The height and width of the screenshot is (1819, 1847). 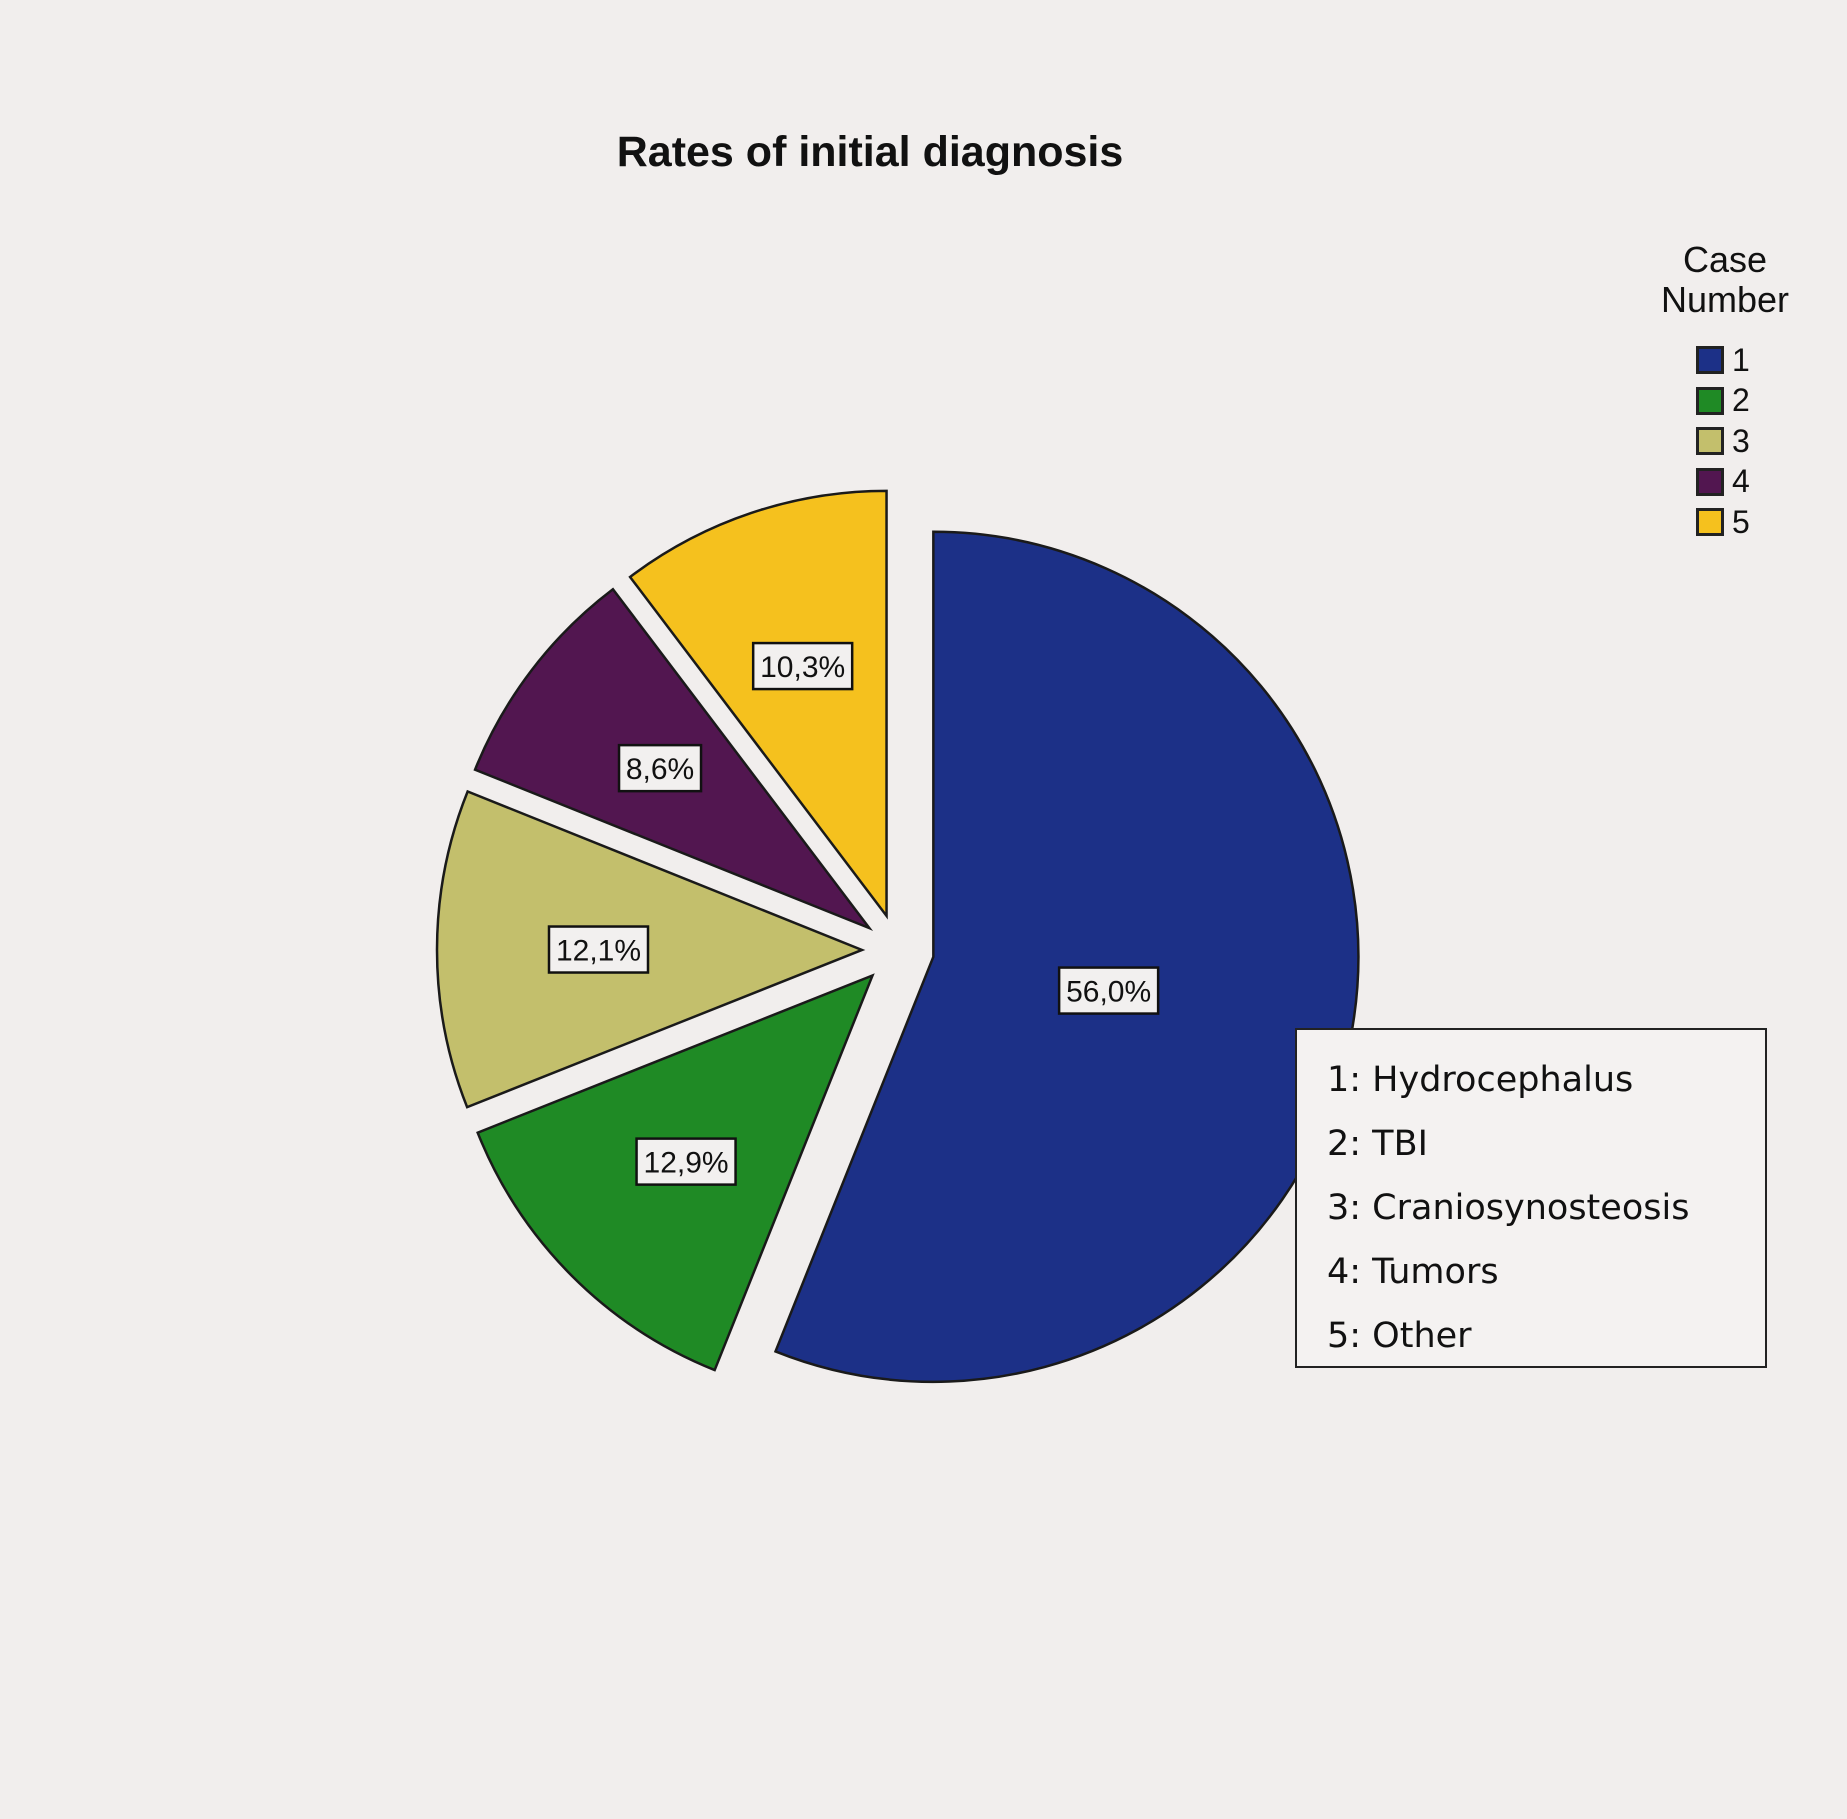 What do you see at coordinates (870, 152) in the screenshot?
I see `chart-title: Rates of initial diagnosis` at bounding box center [870, 152].